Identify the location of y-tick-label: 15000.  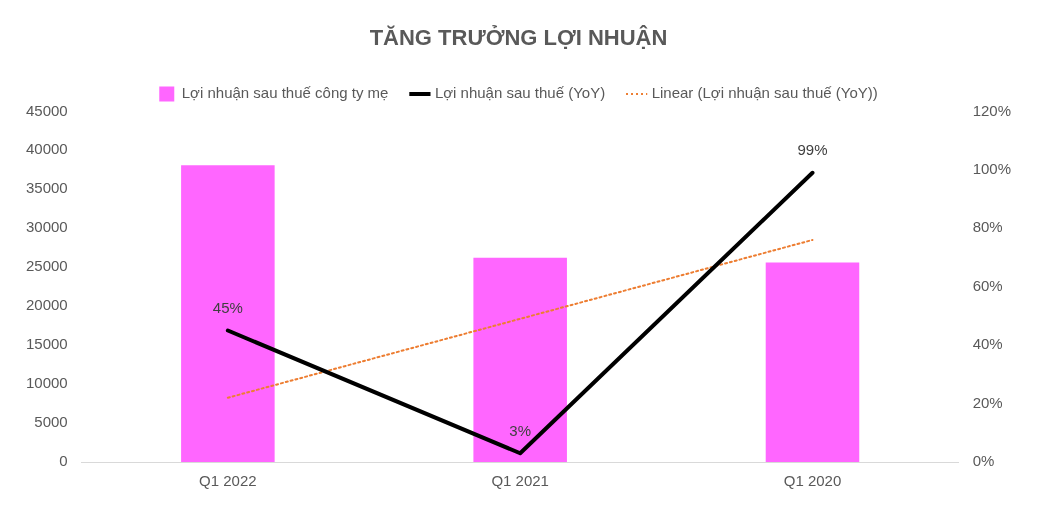
(46, 344).